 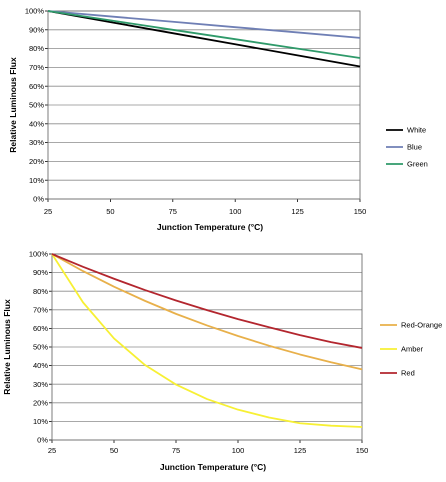 I want to click on legend-label: Amber, so click(x=412, y=349).